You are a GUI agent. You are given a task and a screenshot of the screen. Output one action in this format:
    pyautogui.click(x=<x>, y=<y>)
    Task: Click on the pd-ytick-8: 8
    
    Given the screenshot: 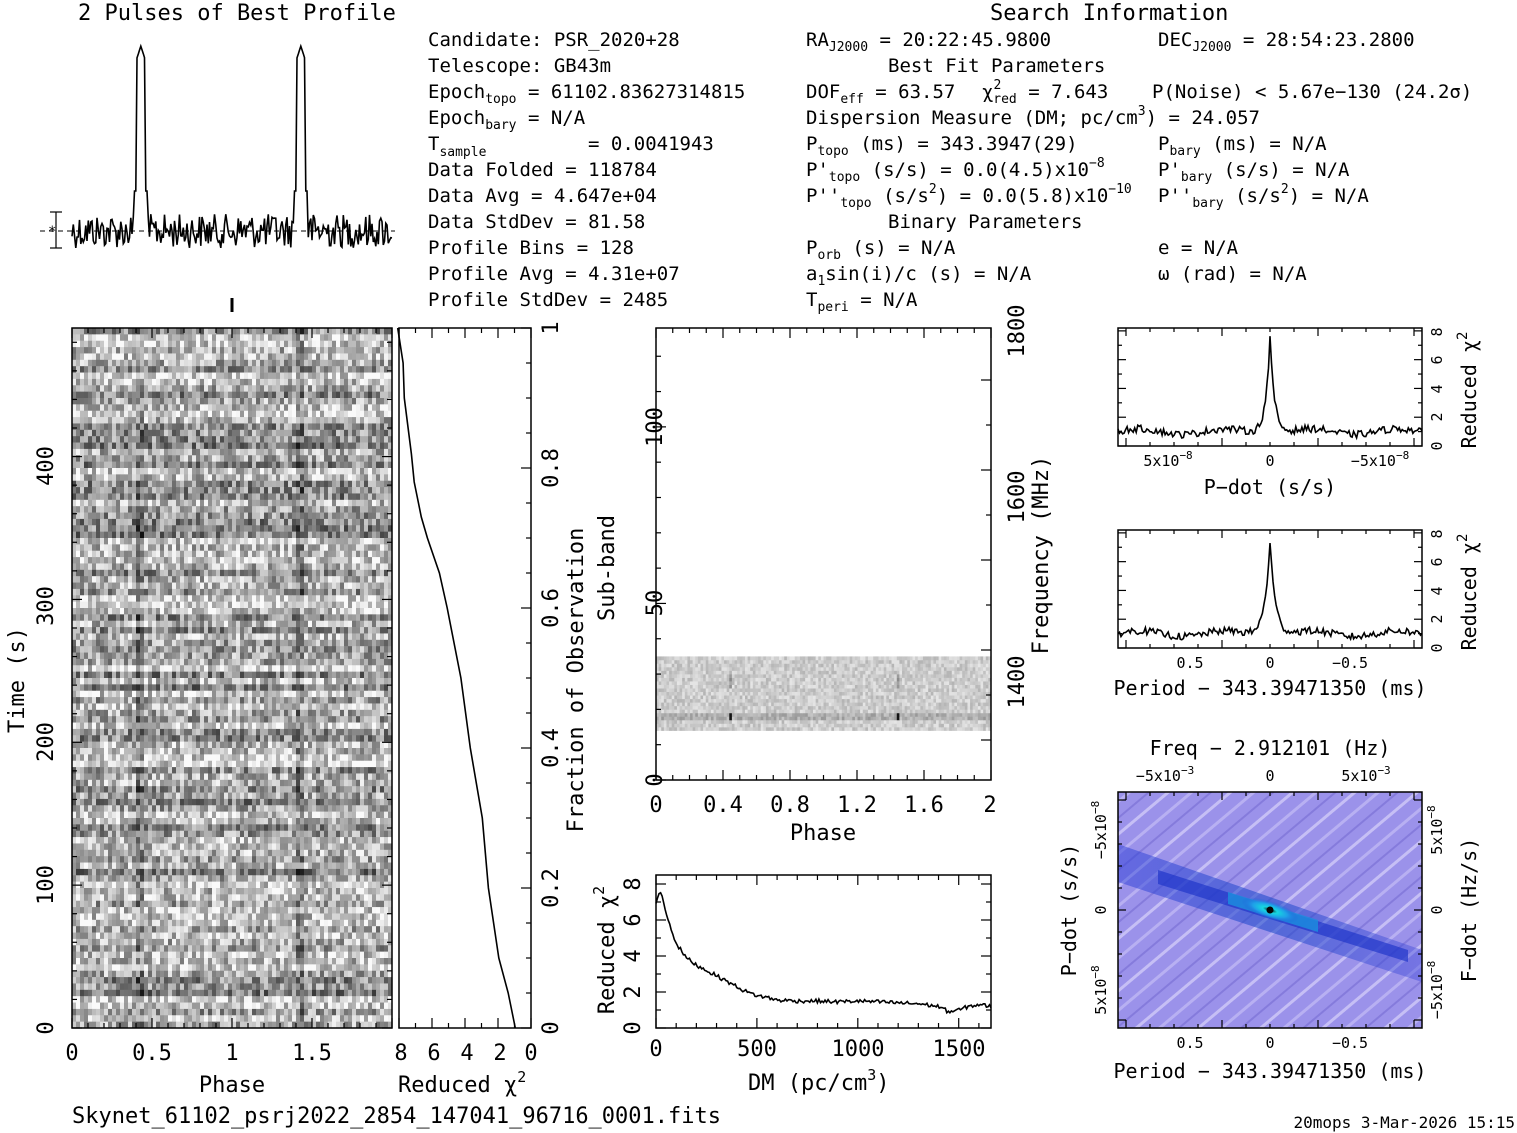 What is the action you would take?
    pyautogui.click(x=1437, y=331)
    